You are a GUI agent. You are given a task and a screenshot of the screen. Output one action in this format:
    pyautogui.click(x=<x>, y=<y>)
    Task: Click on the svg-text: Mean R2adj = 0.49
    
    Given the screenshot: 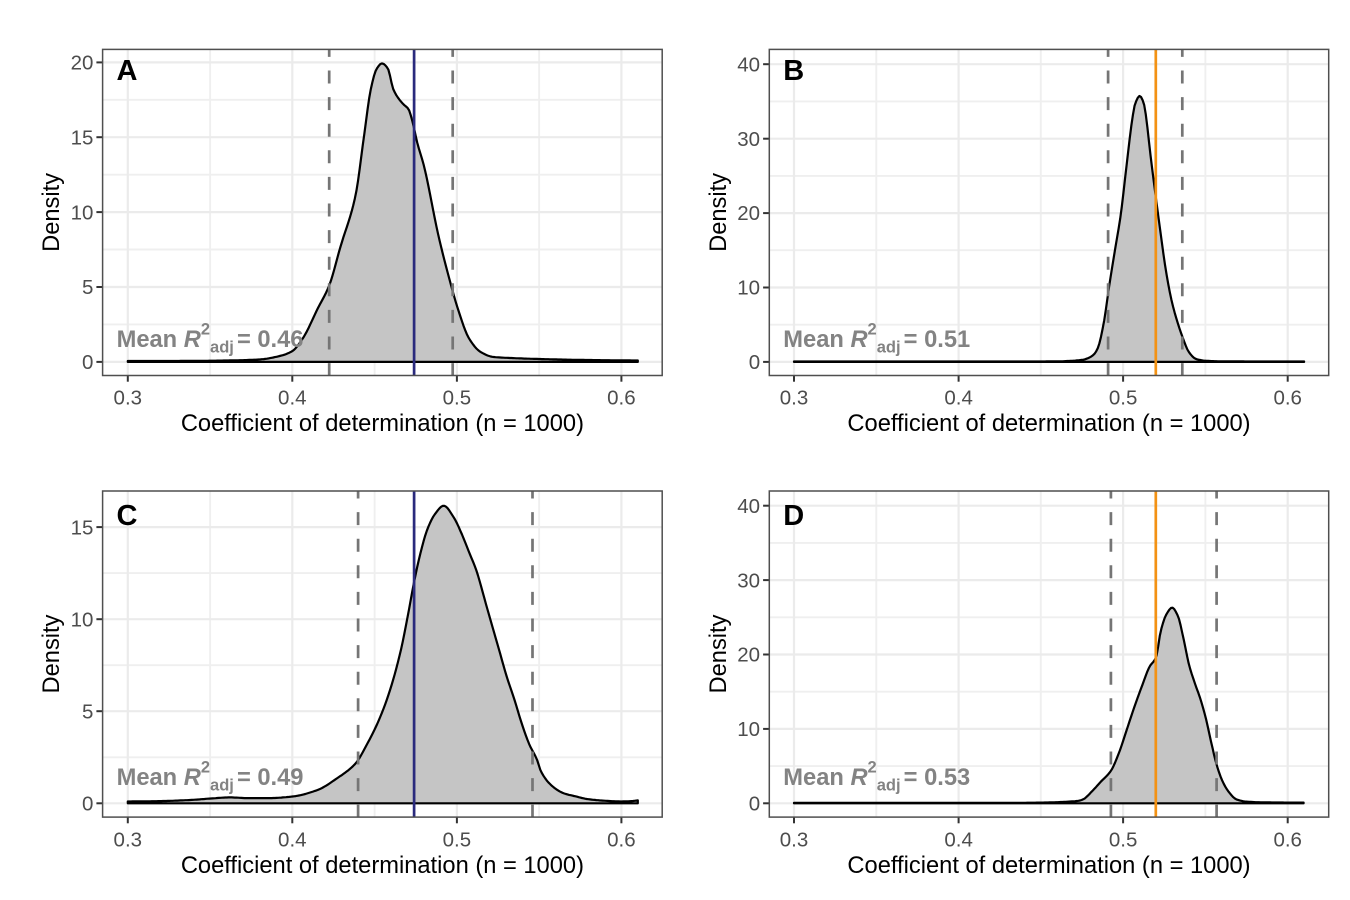 What is the action you would take?
    pyautogui.click(x=210, y=777)
    